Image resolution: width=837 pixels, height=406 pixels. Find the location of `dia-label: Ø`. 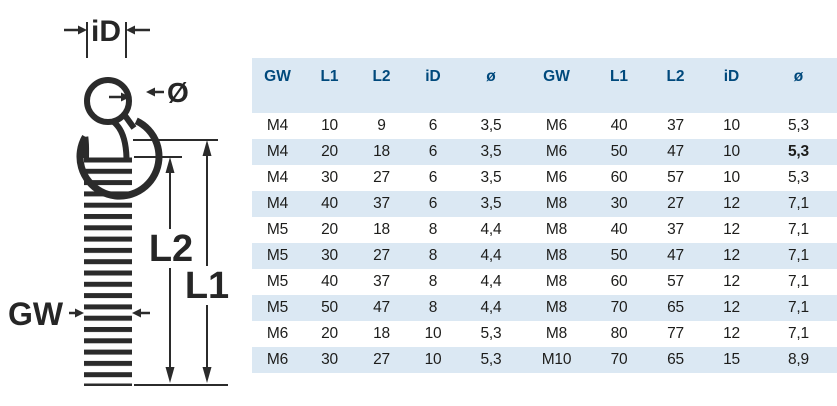

dia-label: Ø is located at coordinates (178, 92).